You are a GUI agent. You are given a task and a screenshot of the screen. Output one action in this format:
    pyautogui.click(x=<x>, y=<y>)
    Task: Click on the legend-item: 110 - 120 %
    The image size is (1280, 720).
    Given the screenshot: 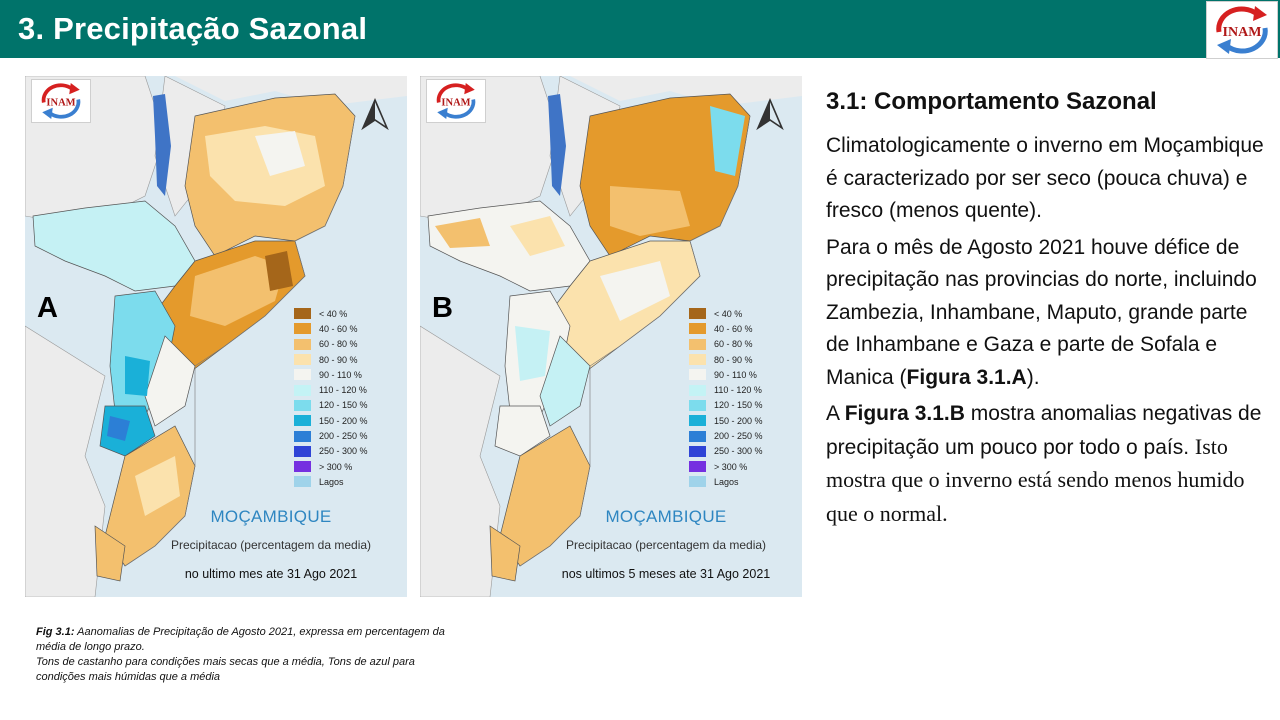 What is the action you would take?
    pyautogui.click(x=331, y=389)
    